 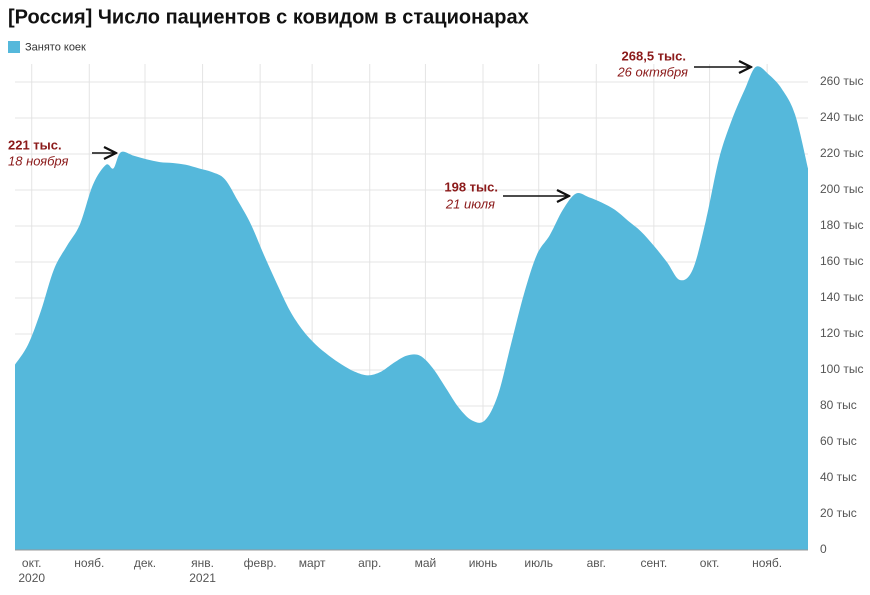 I want to click on x-tick-label: авг., so click(x=596, y=563).